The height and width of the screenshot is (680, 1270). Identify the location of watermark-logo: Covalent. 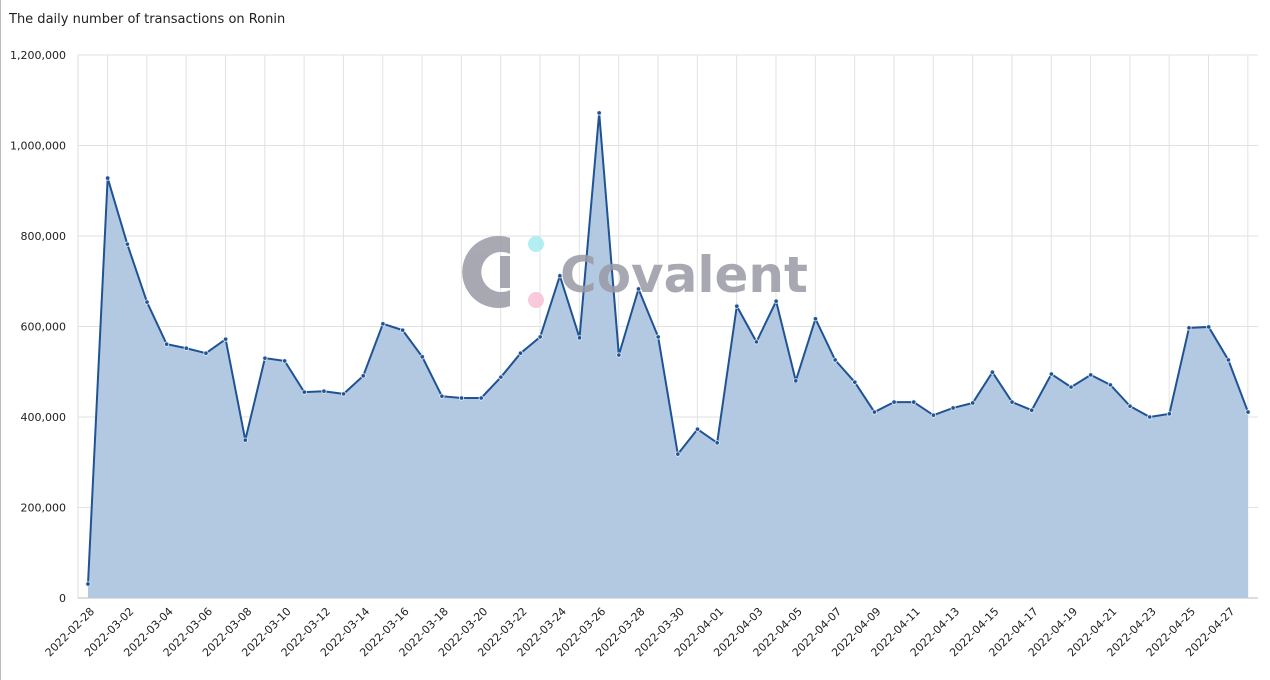
(635, 272).